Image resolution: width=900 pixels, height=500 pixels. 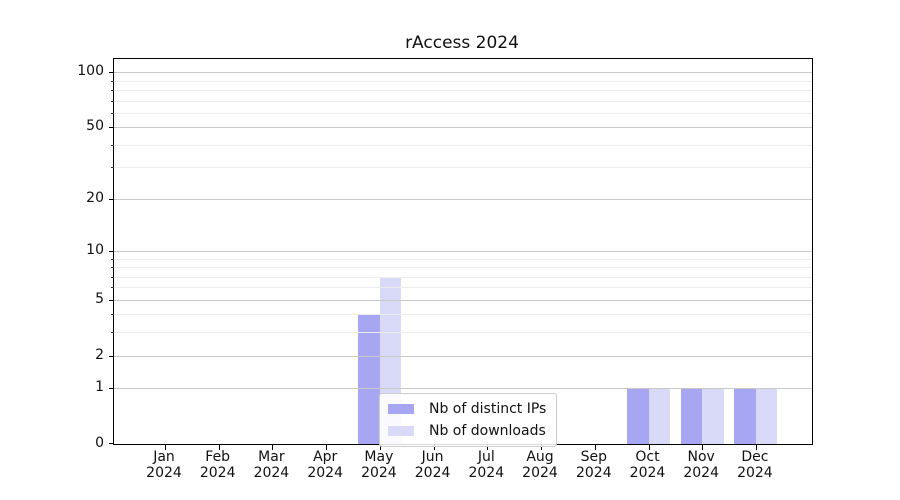 I want to click on x-tick-label: Feb 2024, so click(x=218, y=465).